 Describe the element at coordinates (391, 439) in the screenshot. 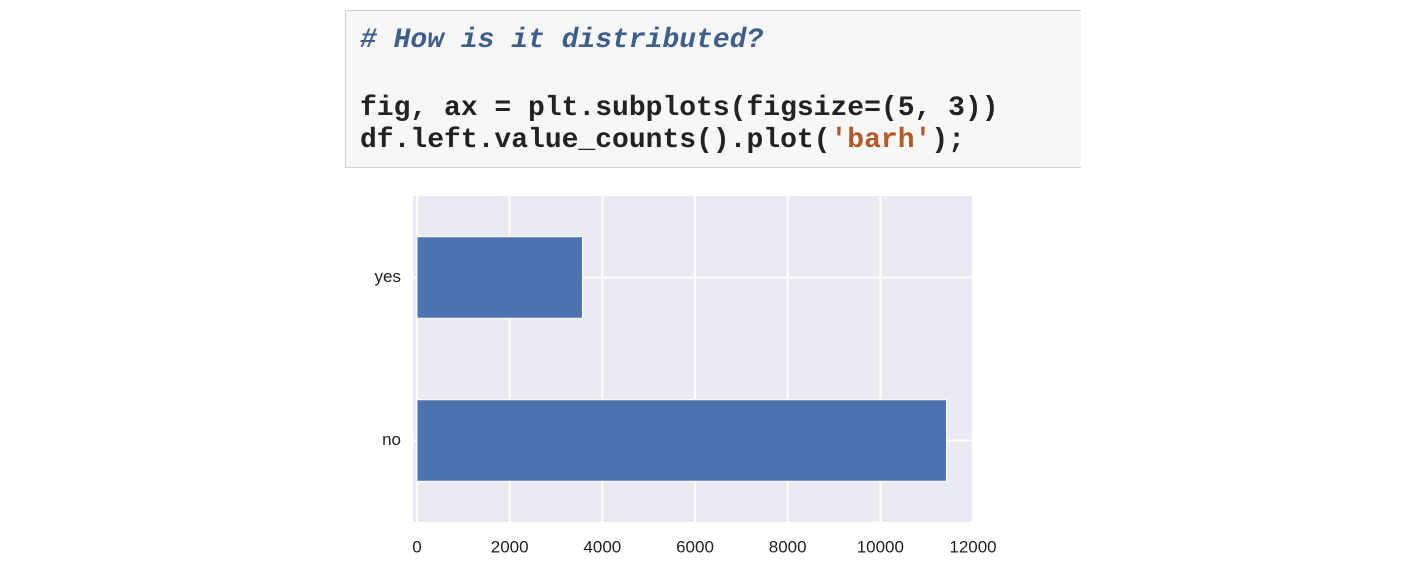

I see `y-tick-label: no` at that location.